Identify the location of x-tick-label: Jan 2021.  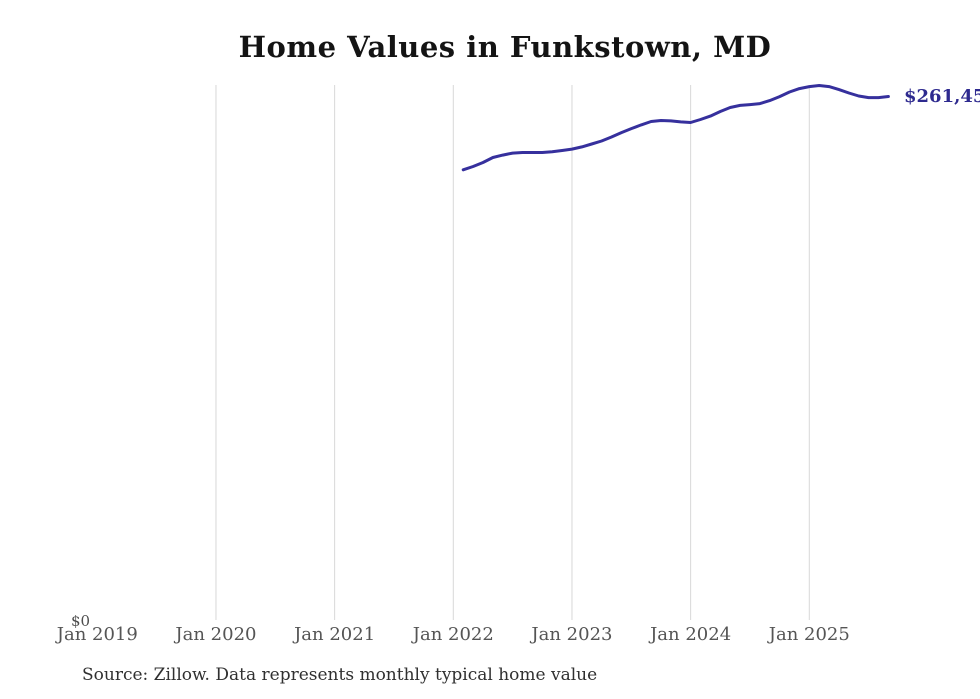
(335, 634).